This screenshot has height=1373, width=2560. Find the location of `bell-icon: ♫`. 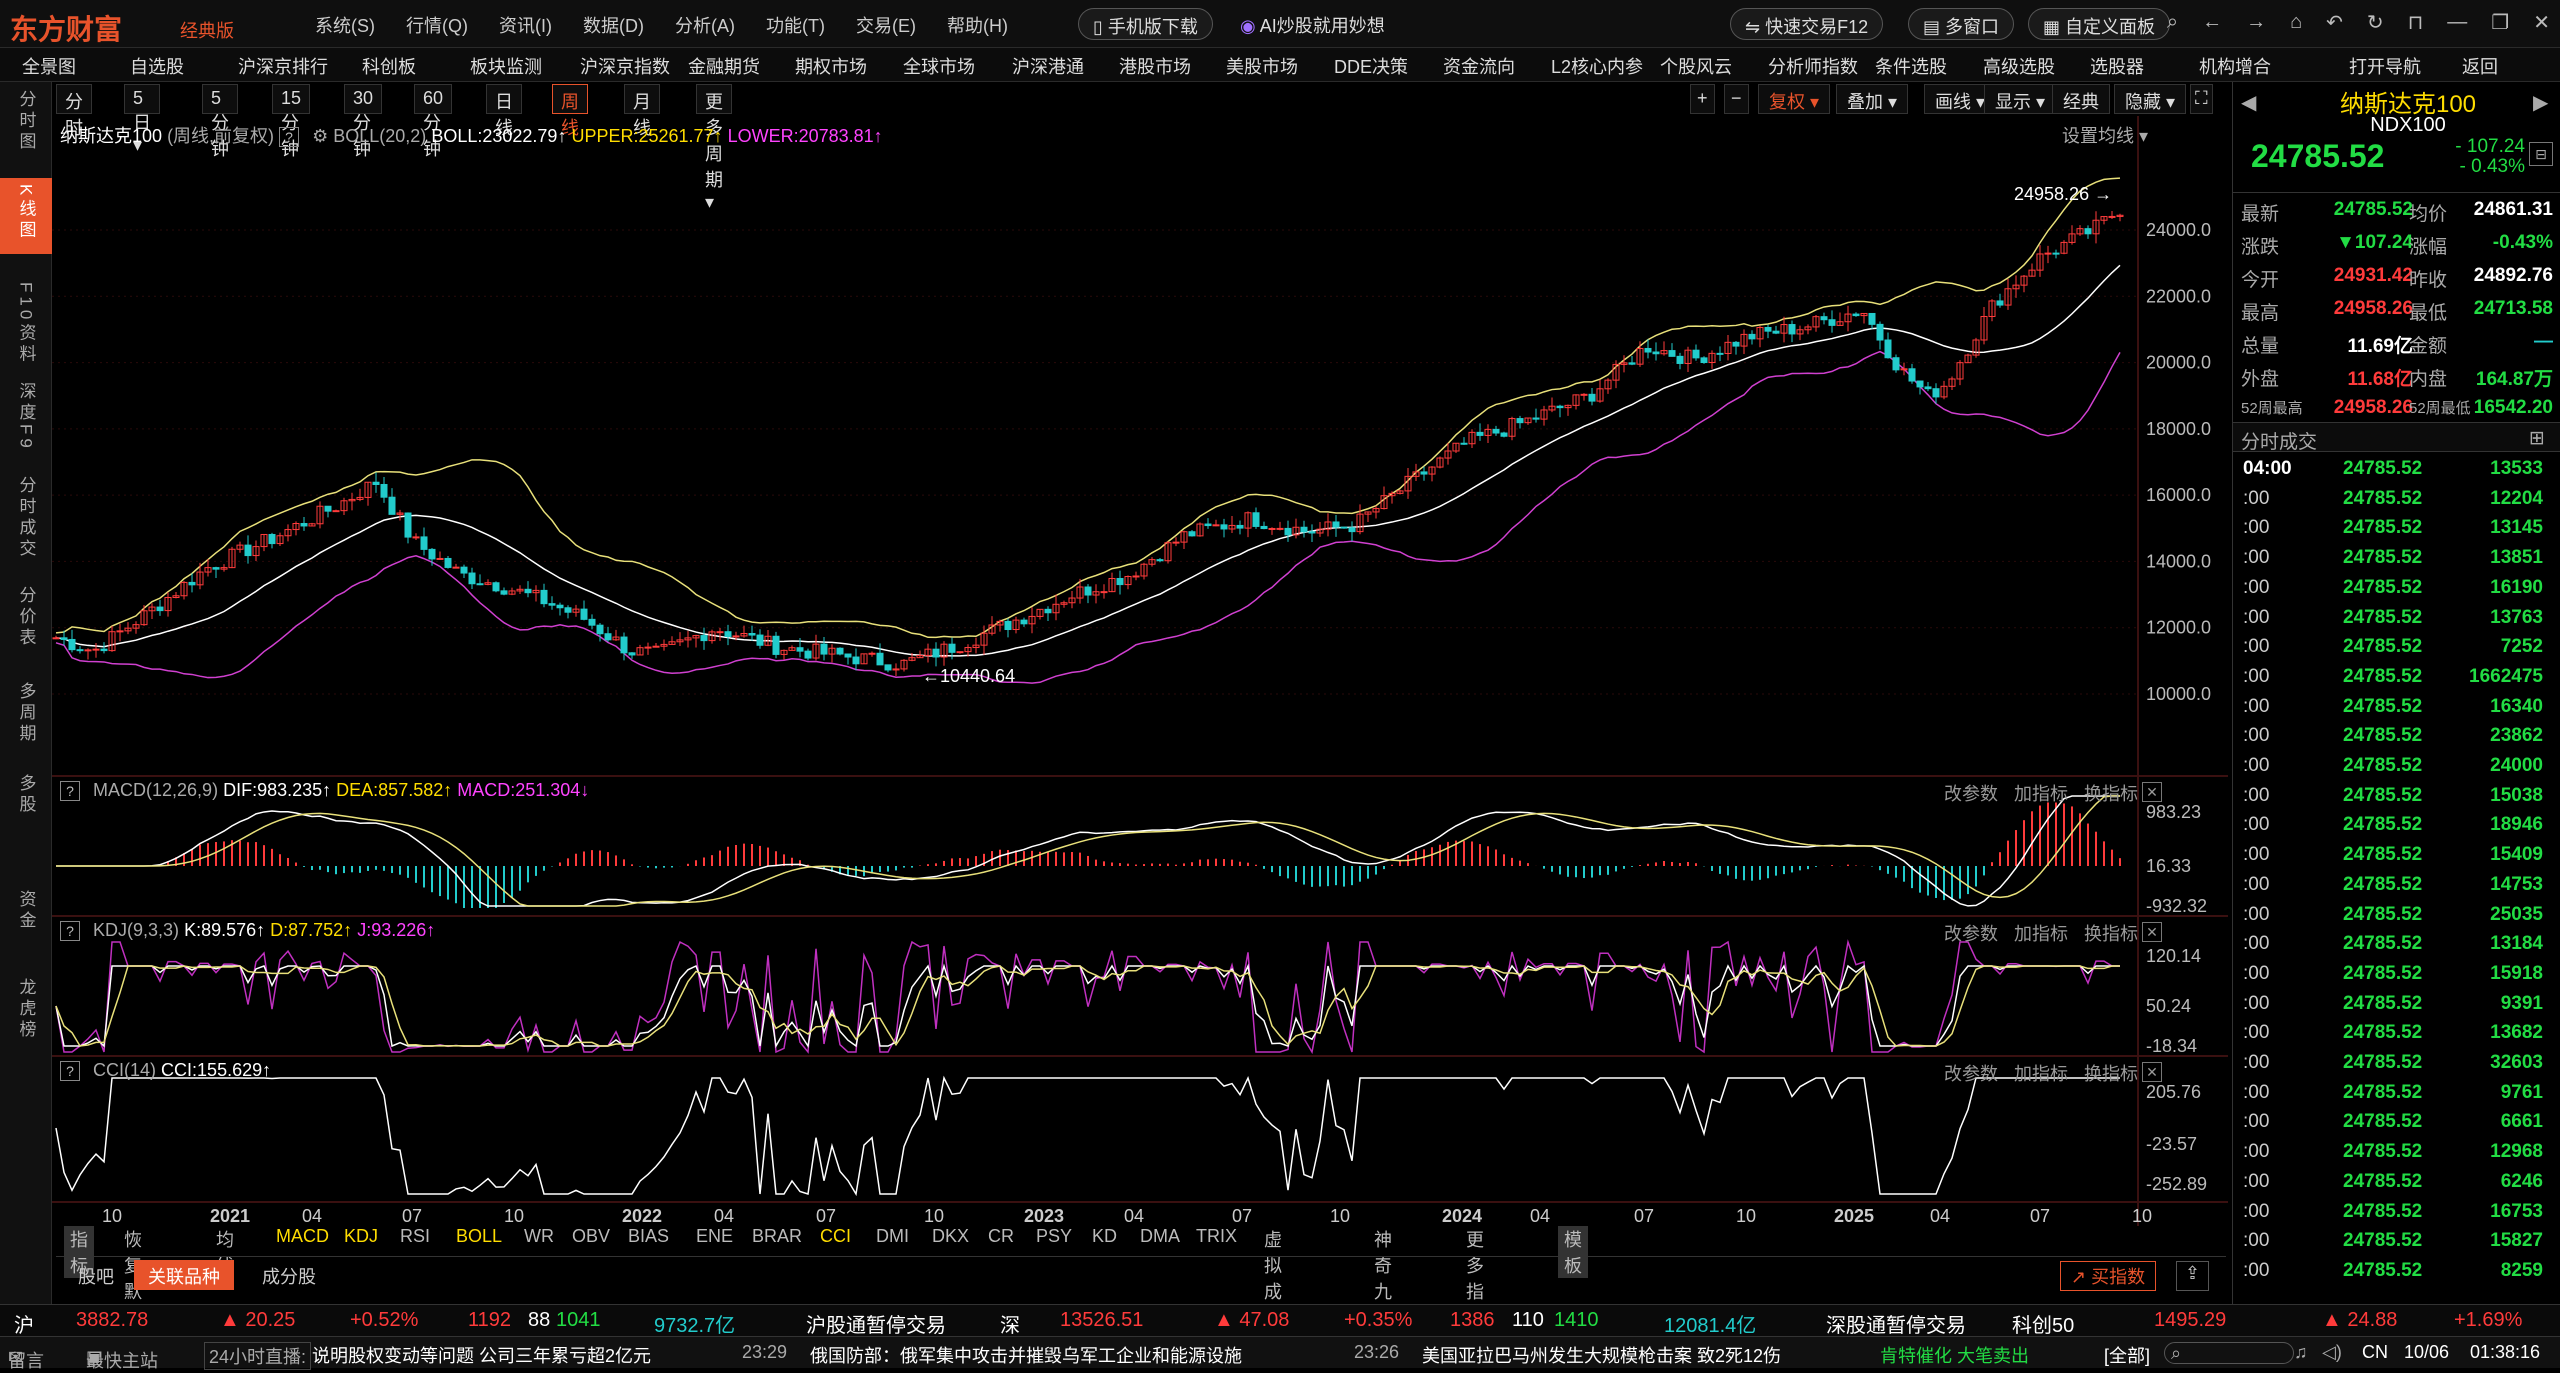

bell-icon: ♫ is located at coordinates (2301, 1352).